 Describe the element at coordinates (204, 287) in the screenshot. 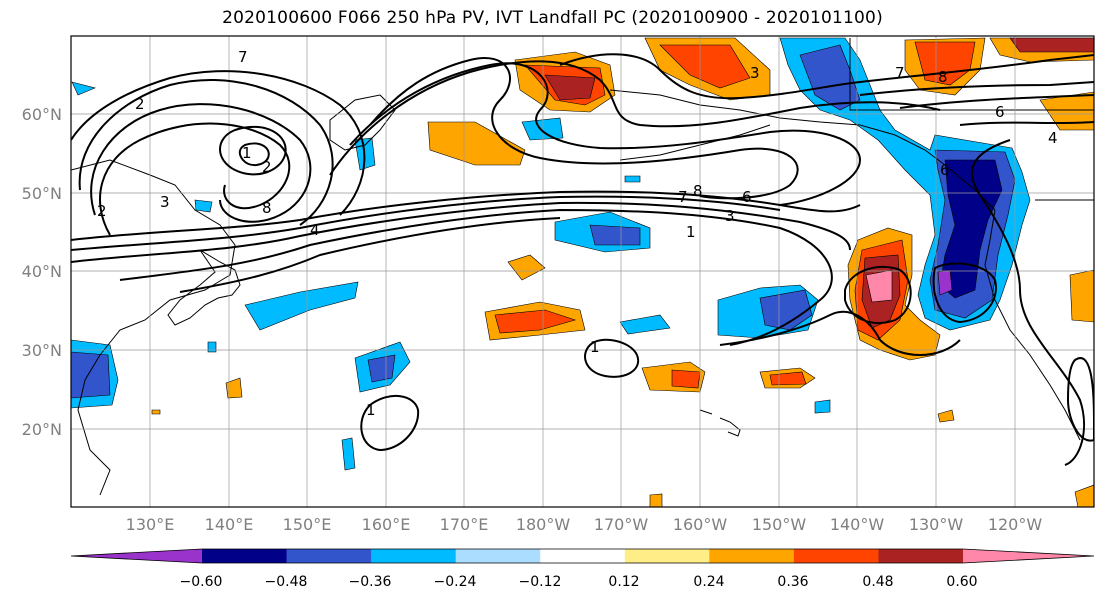

I see `japan-coastline` at that location.